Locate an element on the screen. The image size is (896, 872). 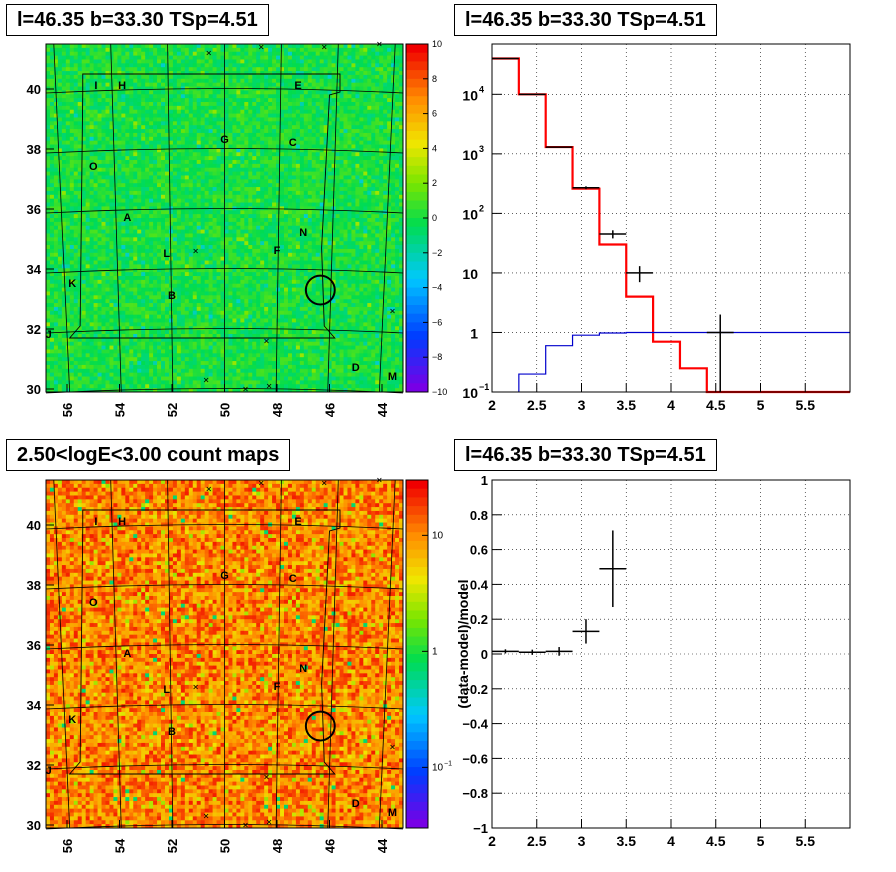
ts-map-colorbar-label: 8 is located at coordinates (434, 79).